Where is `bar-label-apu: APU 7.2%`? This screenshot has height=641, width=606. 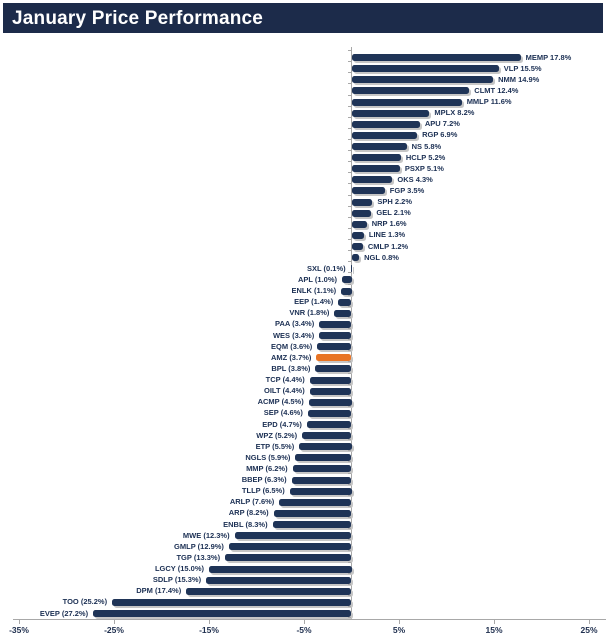 bar-label-apu: APU 7.2% is located at coordinates (442, 124).